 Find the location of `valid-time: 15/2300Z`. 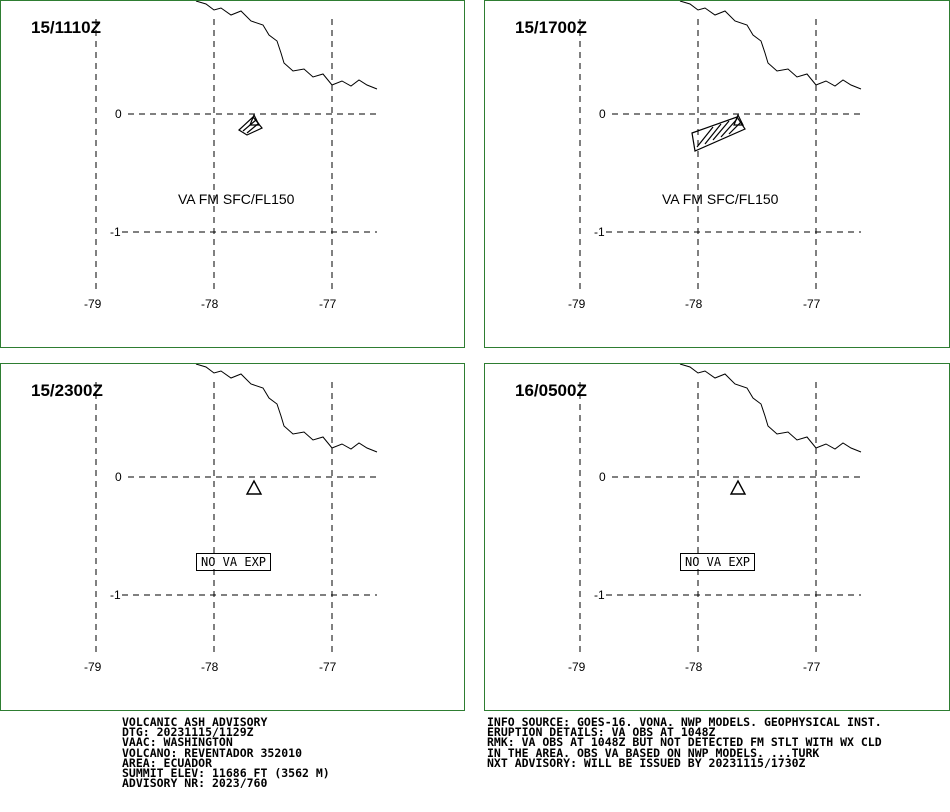

valid-time: 15/2300Z is located at coordinates (67, 390).